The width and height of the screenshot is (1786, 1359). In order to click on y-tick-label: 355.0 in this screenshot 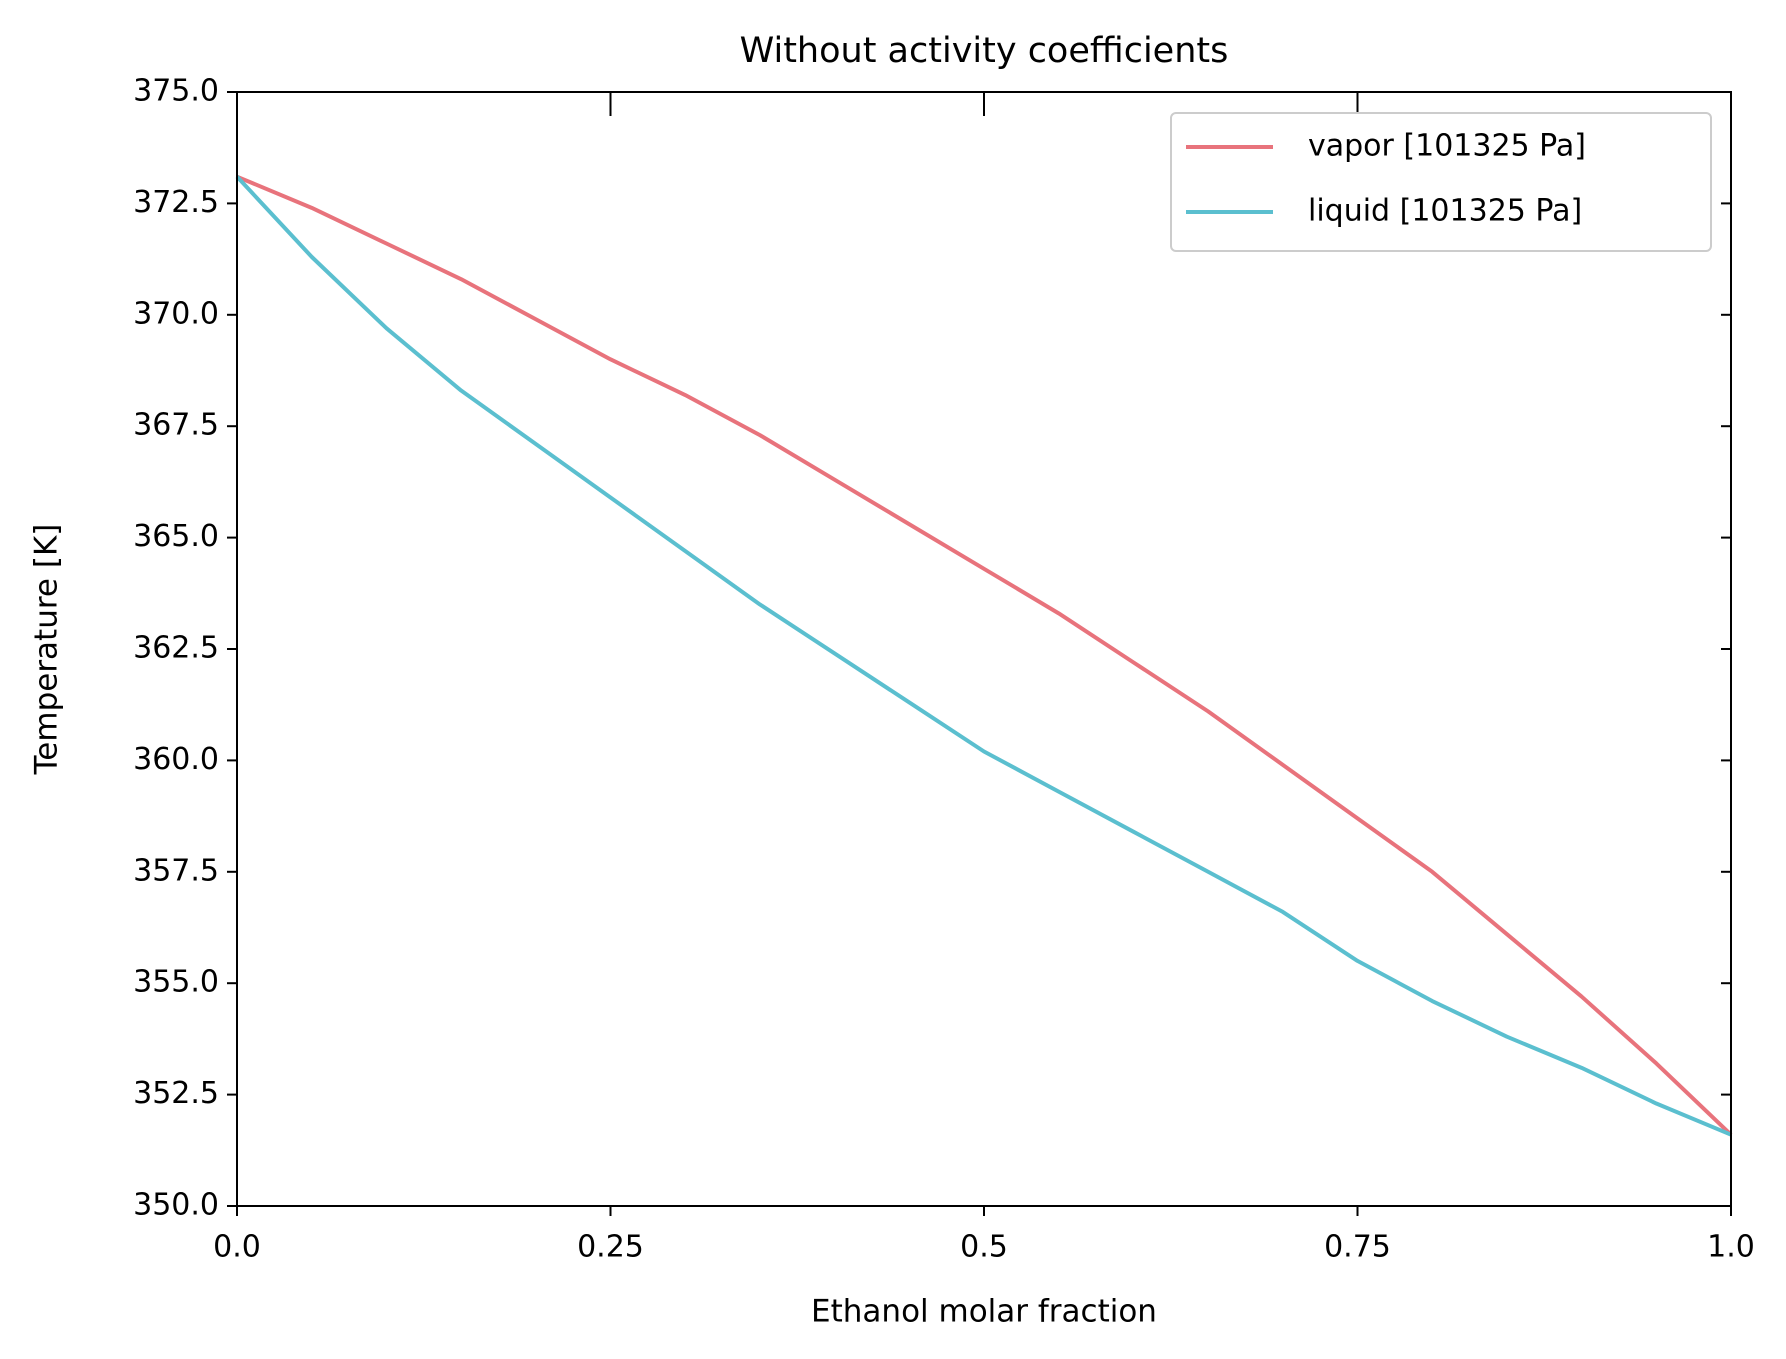, I will do `click(176, 982)`.